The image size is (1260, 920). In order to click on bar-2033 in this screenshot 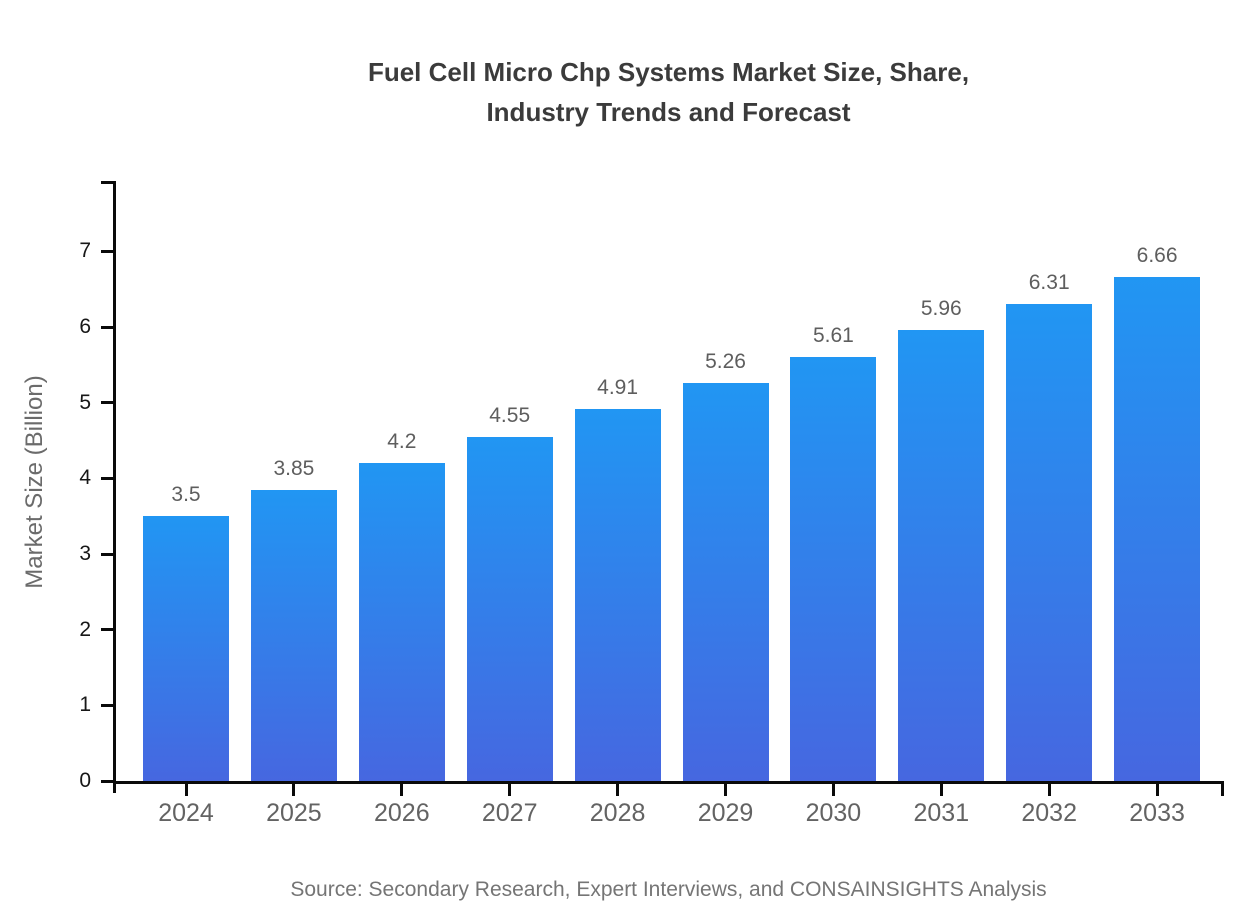, I will do `click(1157, 529)`.